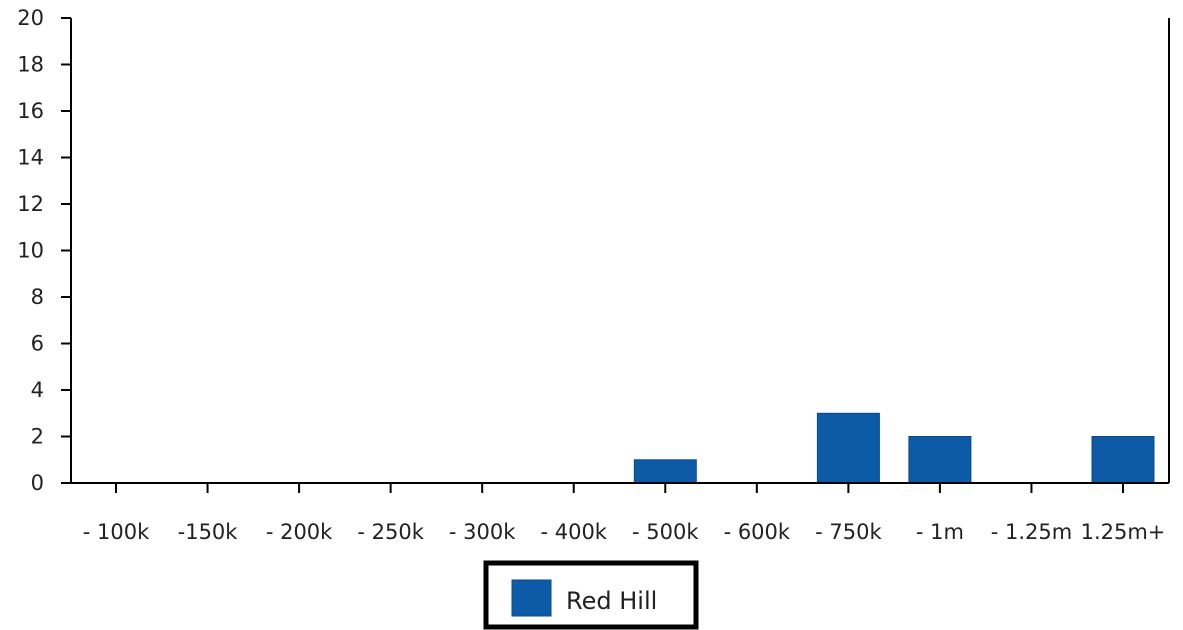 The width and height of the screenshot is (1183, 630). Describe the element at coordinates (37, 297) in the screenshot. I see `y-tick-label: 8` at that location.